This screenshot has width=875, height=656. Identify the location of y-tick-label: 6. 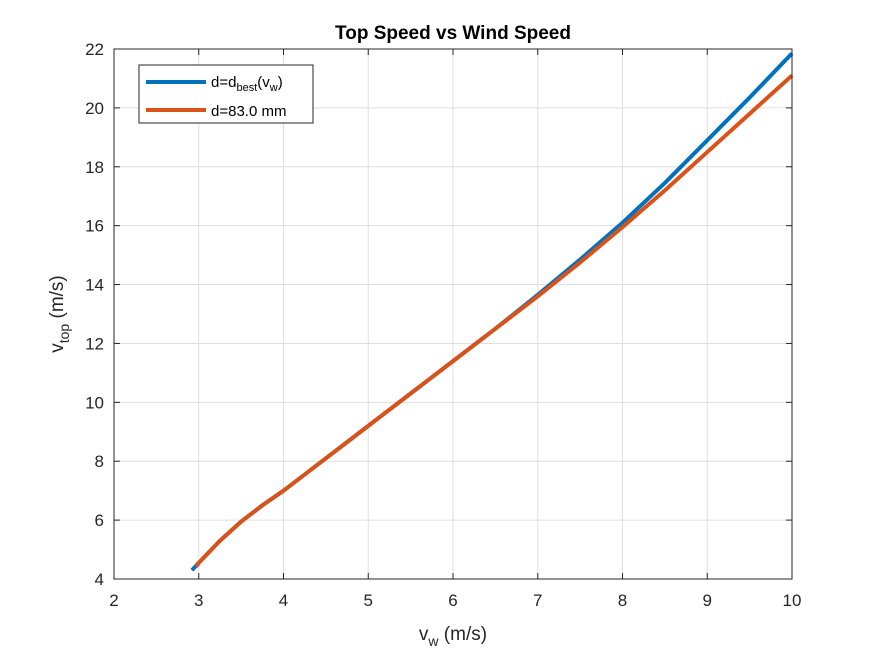
(99, 520).